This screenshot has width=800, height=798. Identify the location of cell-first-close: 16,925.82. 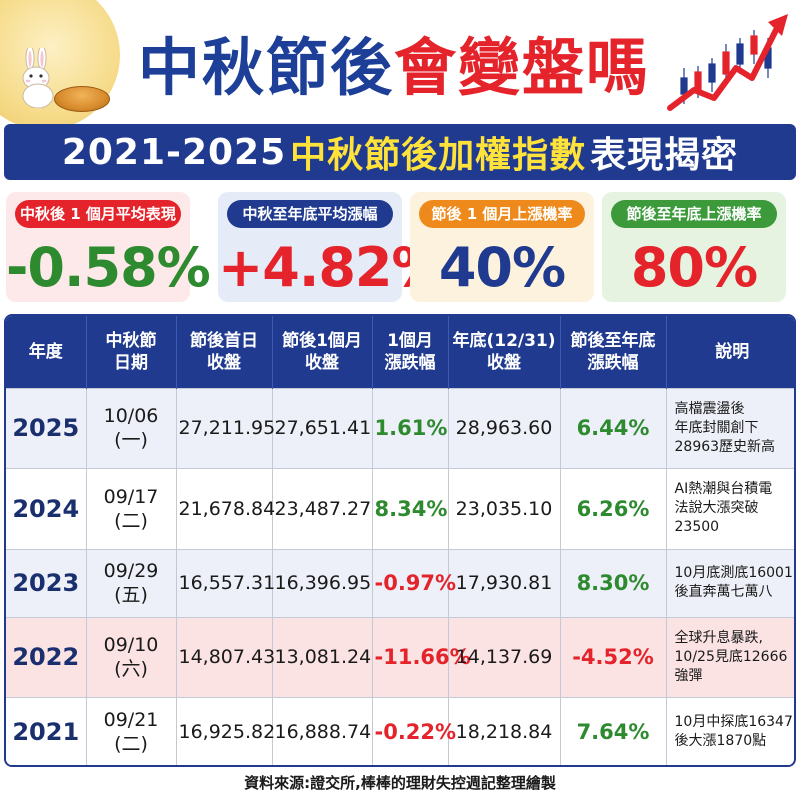
(225, 731).